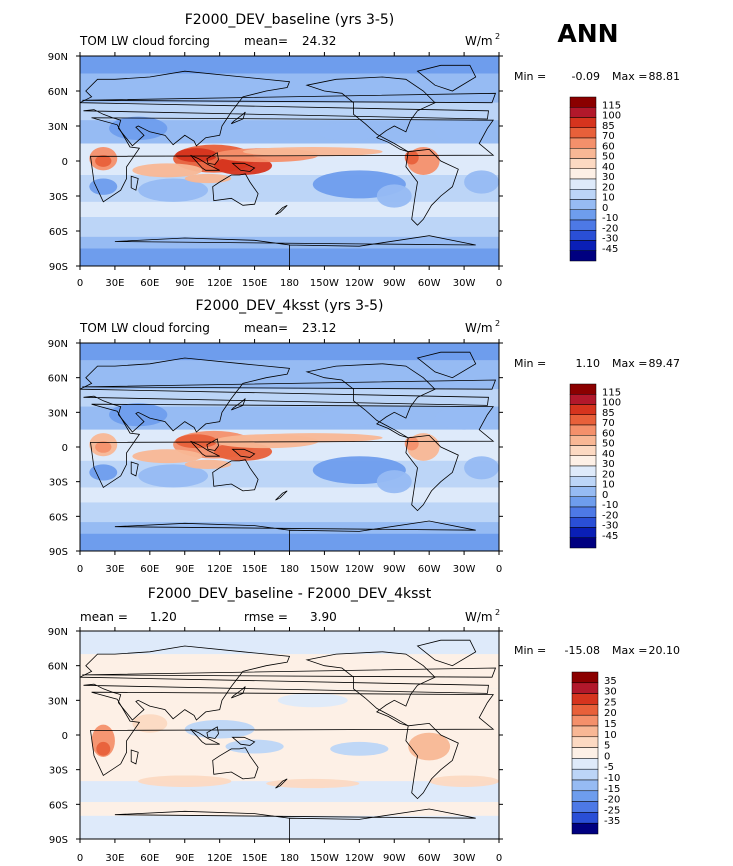  Describe the element at coordinates (58, 92) in the screenshot. I see `y-tick-label: 60N` at that location.